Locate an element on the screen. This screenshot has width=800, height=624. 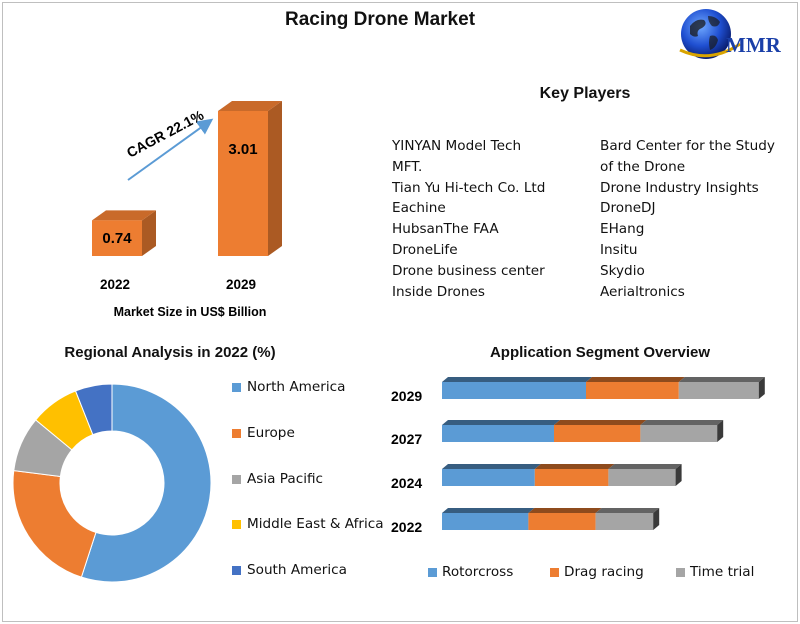
market-category-0: 2022 is located at coordinates (115, 284).